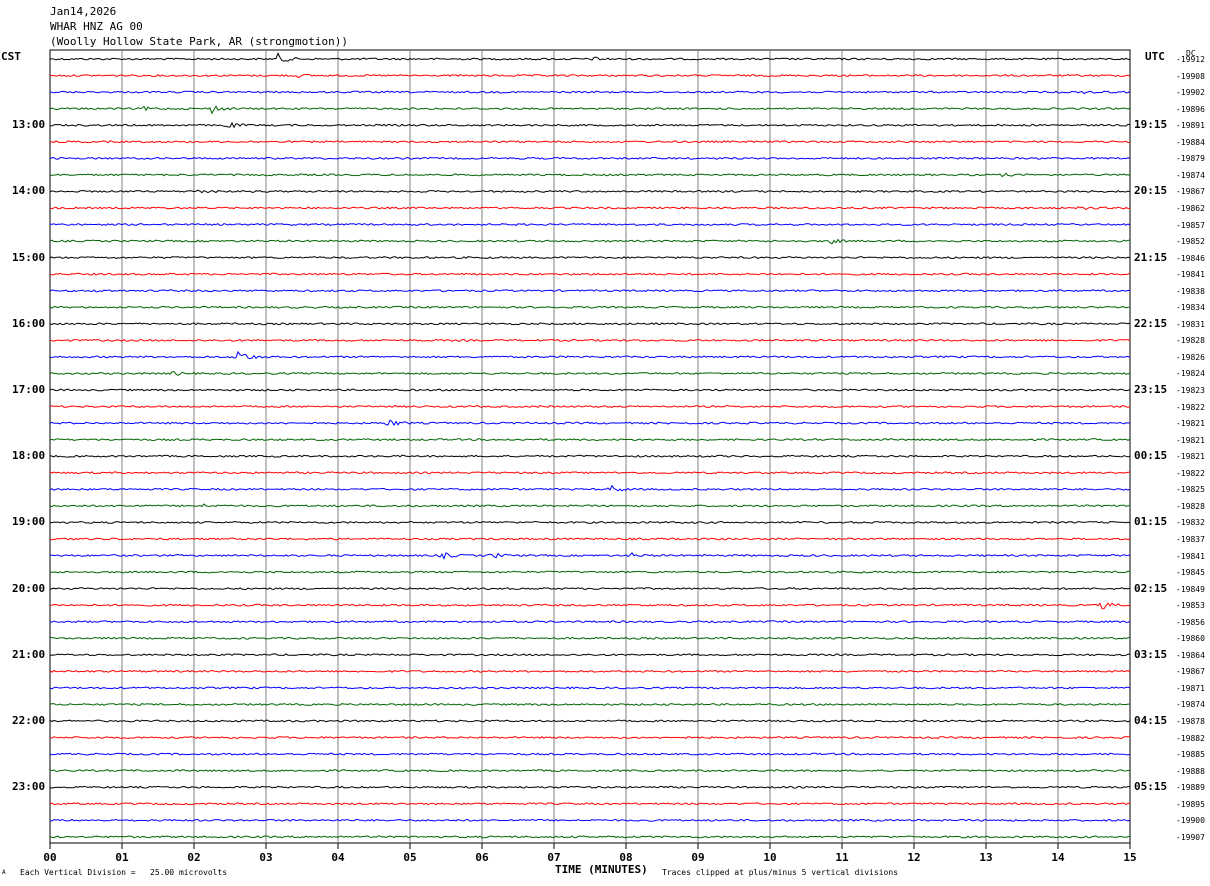 The height and width of the screenshot is (886, 1210). What do you see at coordinates (1190, 357) in the screenshot?
I see `dc-value: -19826` at bounding box center [1190, 357].